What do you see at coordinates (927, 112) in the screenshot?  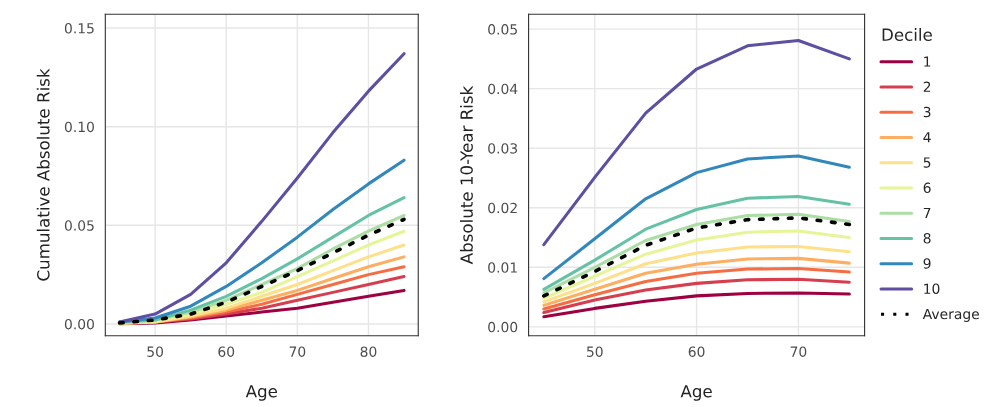 I see `legend-label: 3` at bounding box center [927, 112].